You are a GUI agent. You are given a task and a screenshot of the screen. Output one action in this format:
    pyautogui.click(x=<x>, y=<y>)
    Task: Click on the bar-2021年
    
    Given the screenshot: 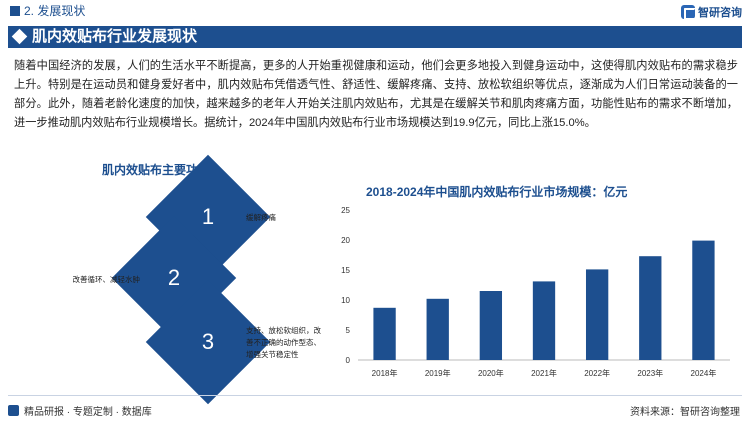 What is the action you would take?
    pyautogui.click(x=544, y=320)
    